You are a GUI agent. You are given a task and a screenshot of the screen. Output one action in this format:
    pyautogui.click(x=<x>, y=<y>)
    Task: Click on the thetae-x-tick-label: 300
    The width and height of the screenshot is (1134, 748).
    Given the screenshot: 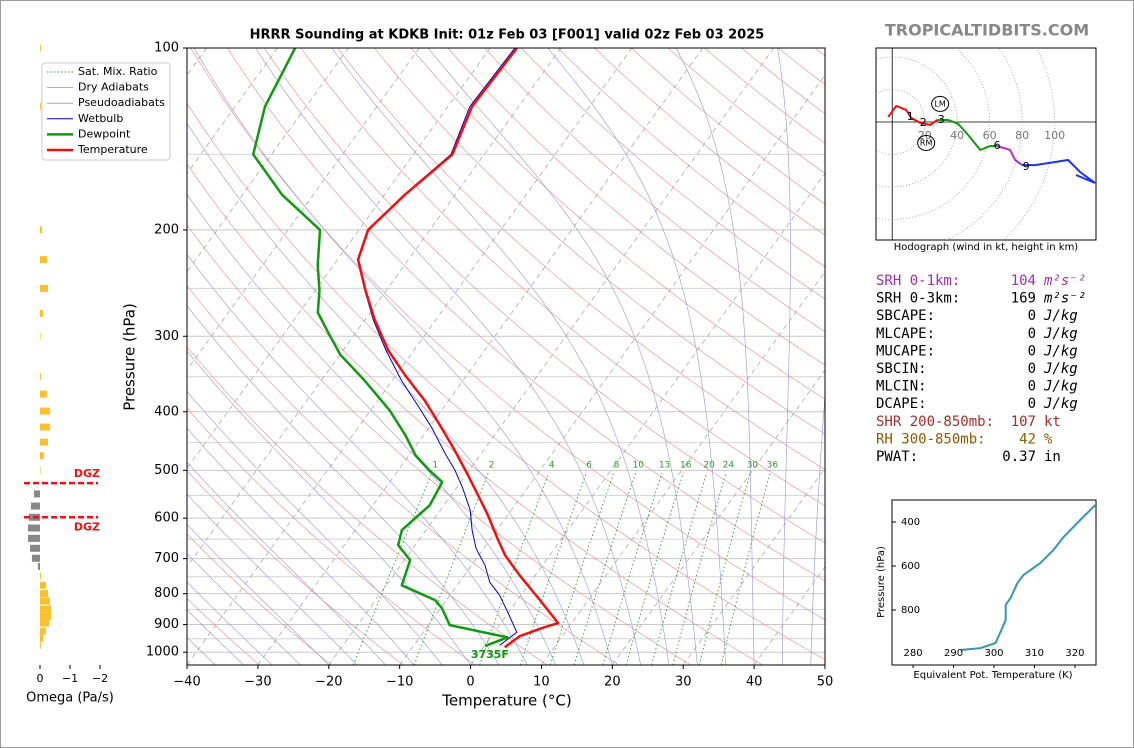 What is the action you would take?
    pyautogui.click(x=993, y=653)
    